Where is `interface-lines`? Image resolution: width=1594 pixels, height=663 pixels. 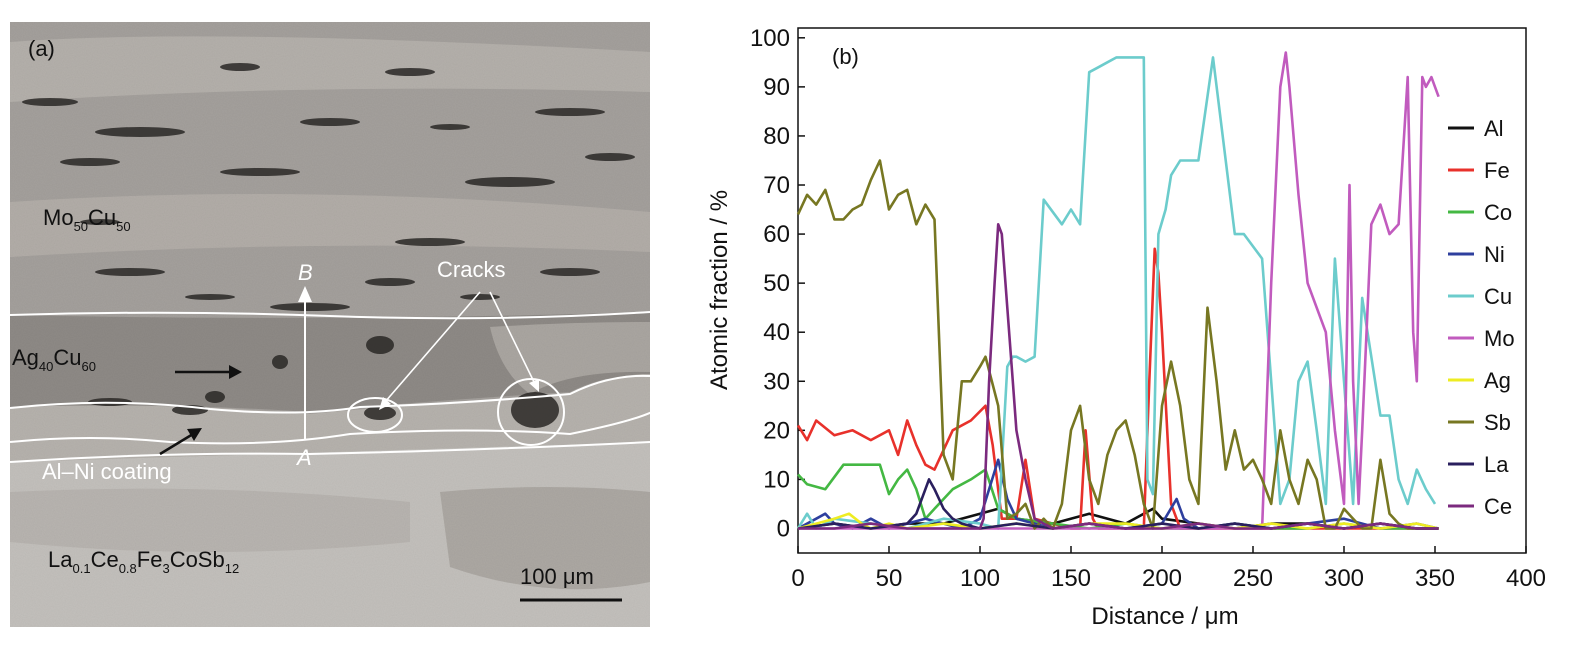
interface-lines is located at coordinates (330, 387).